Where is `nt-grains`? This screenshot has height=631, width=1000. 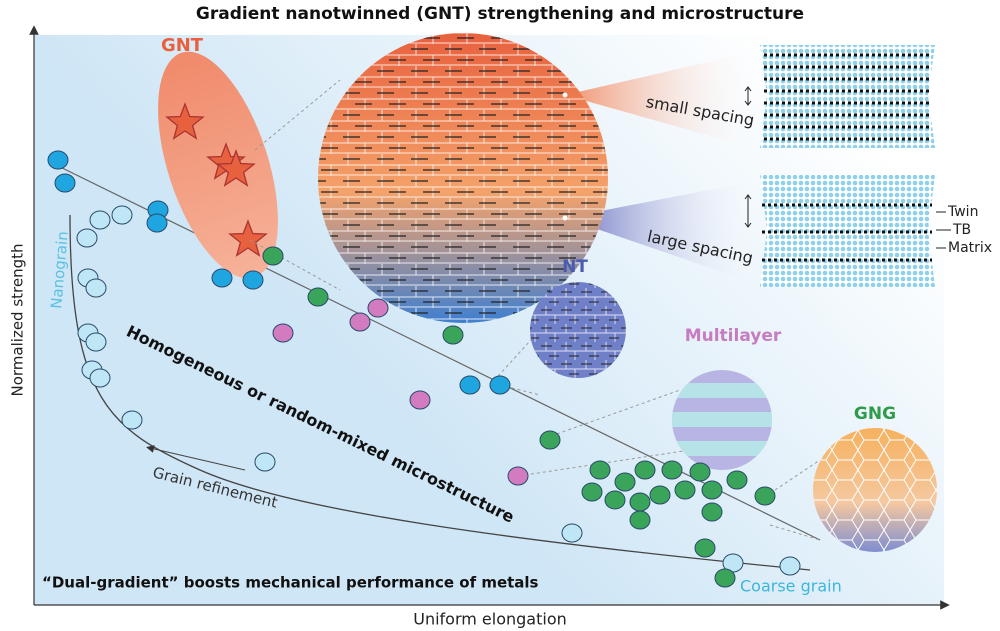 nt-grains is located at coordinates (578, 330).